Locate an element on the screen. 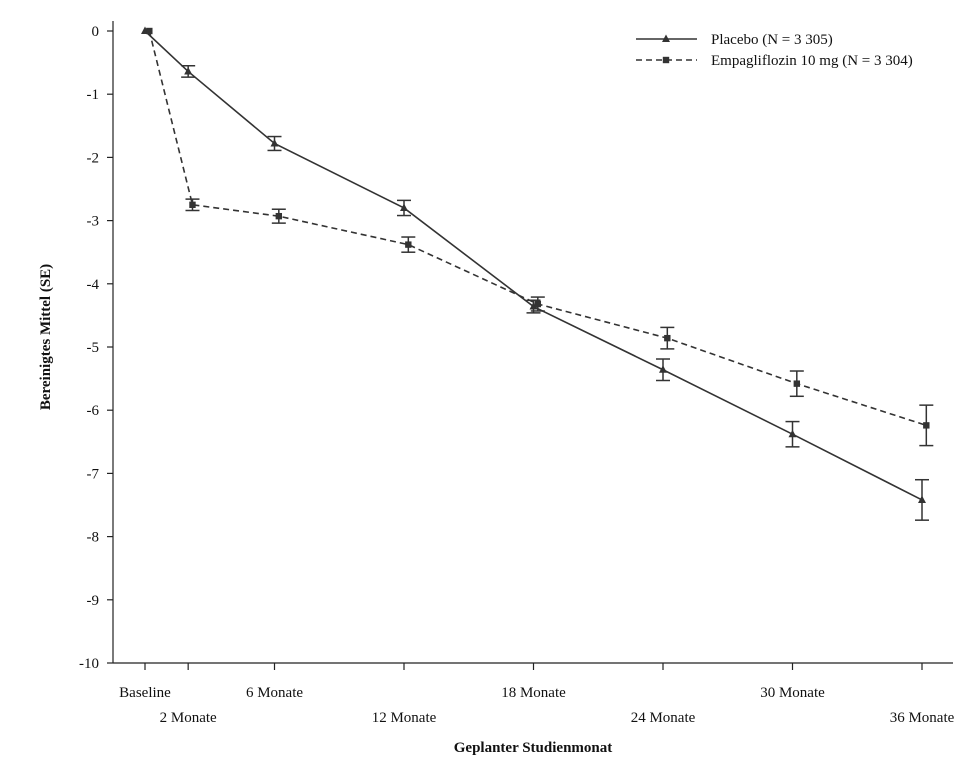 Image resolution: width=978 pixels, height=763 pixels. y-tick-label: -7 is located at coordinates (93, 474).